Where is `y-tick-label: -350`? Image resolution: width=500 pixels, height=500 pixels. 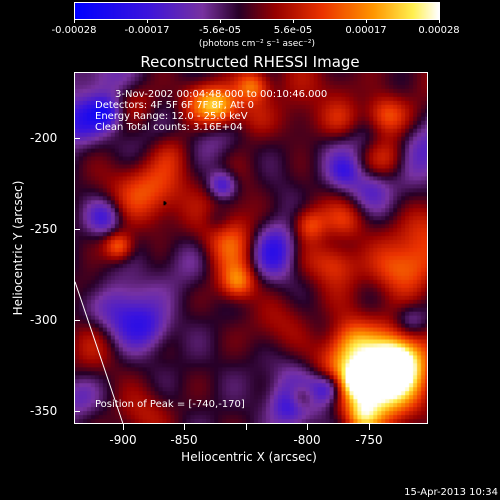
y-tick-label: -350 is located at coordinates (44, 411).